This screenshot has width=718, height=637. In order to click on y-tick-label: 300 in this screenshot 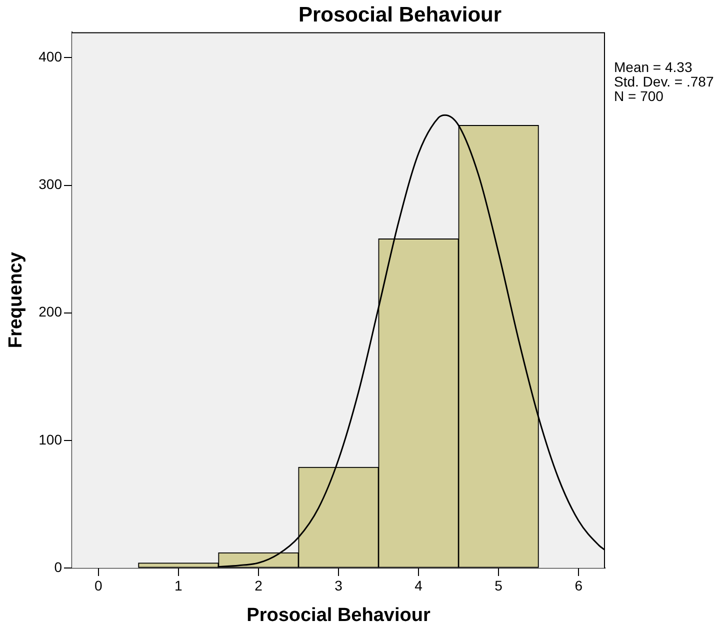, I will do `click(50, 184)`.